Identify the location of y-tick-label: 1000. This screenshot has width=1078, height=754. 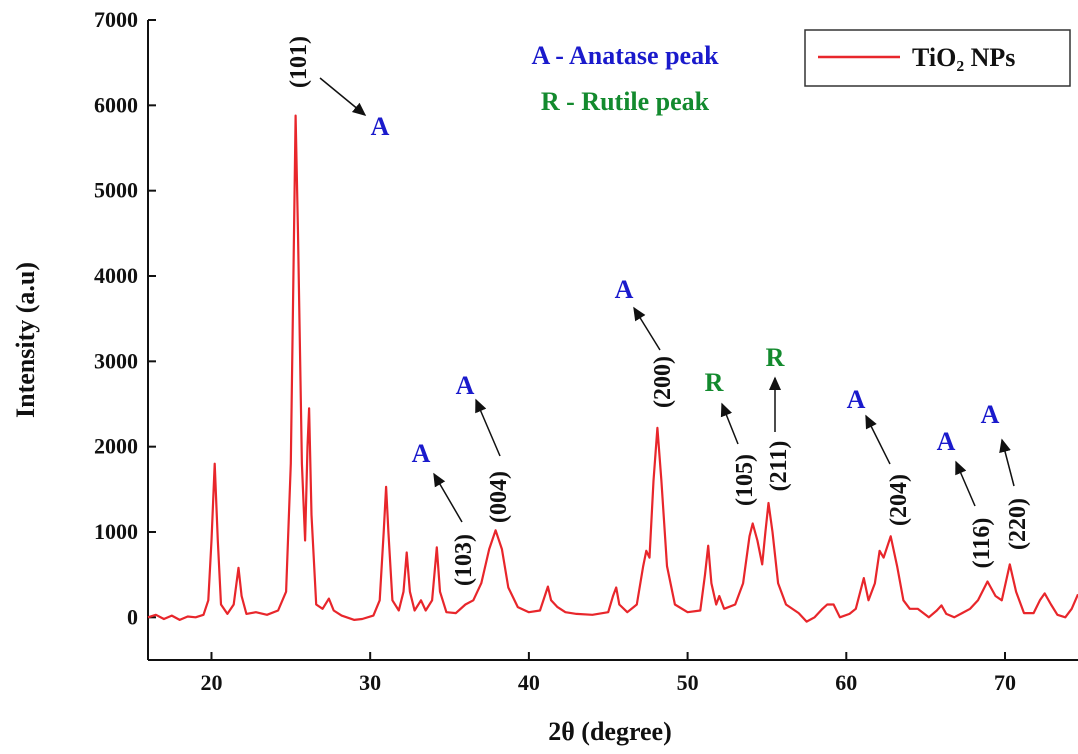
(116, 531).